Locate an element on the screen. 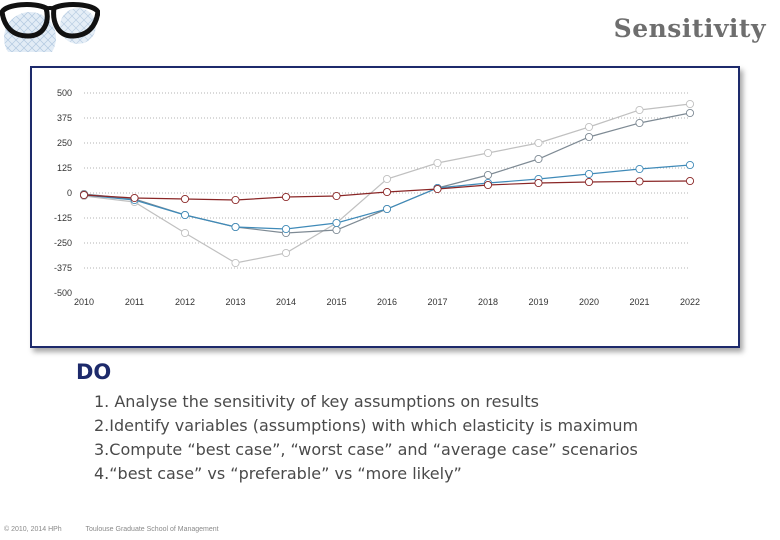 The width and height of the screenshot is (780, 540). y-tick-label: -500 is located at coordinates (63, 293).